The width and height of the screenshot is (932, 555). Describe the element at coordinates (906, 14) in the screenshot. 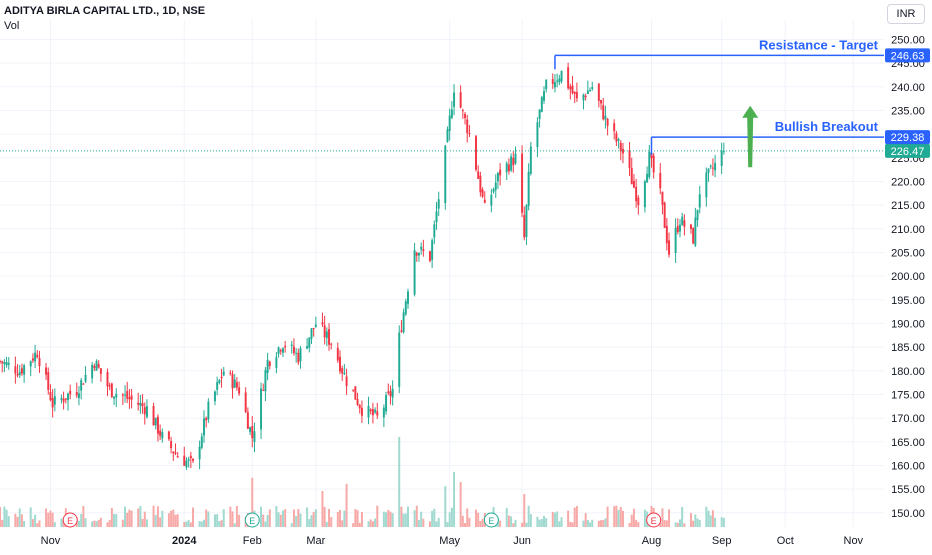

I see `currency-button: INR` at that location.